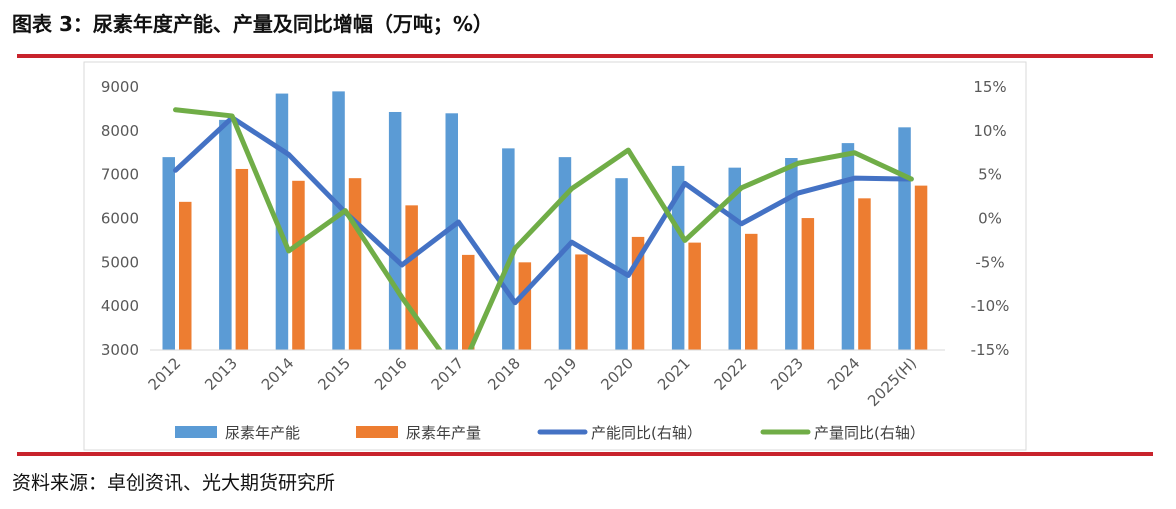  What do you see at coordinates (252, 24) in the screenshot?
I see `chart-title: 图表 3：尿素年度产能、产量及同比增幅（万吨；%）` at bounding box center [252, 24].